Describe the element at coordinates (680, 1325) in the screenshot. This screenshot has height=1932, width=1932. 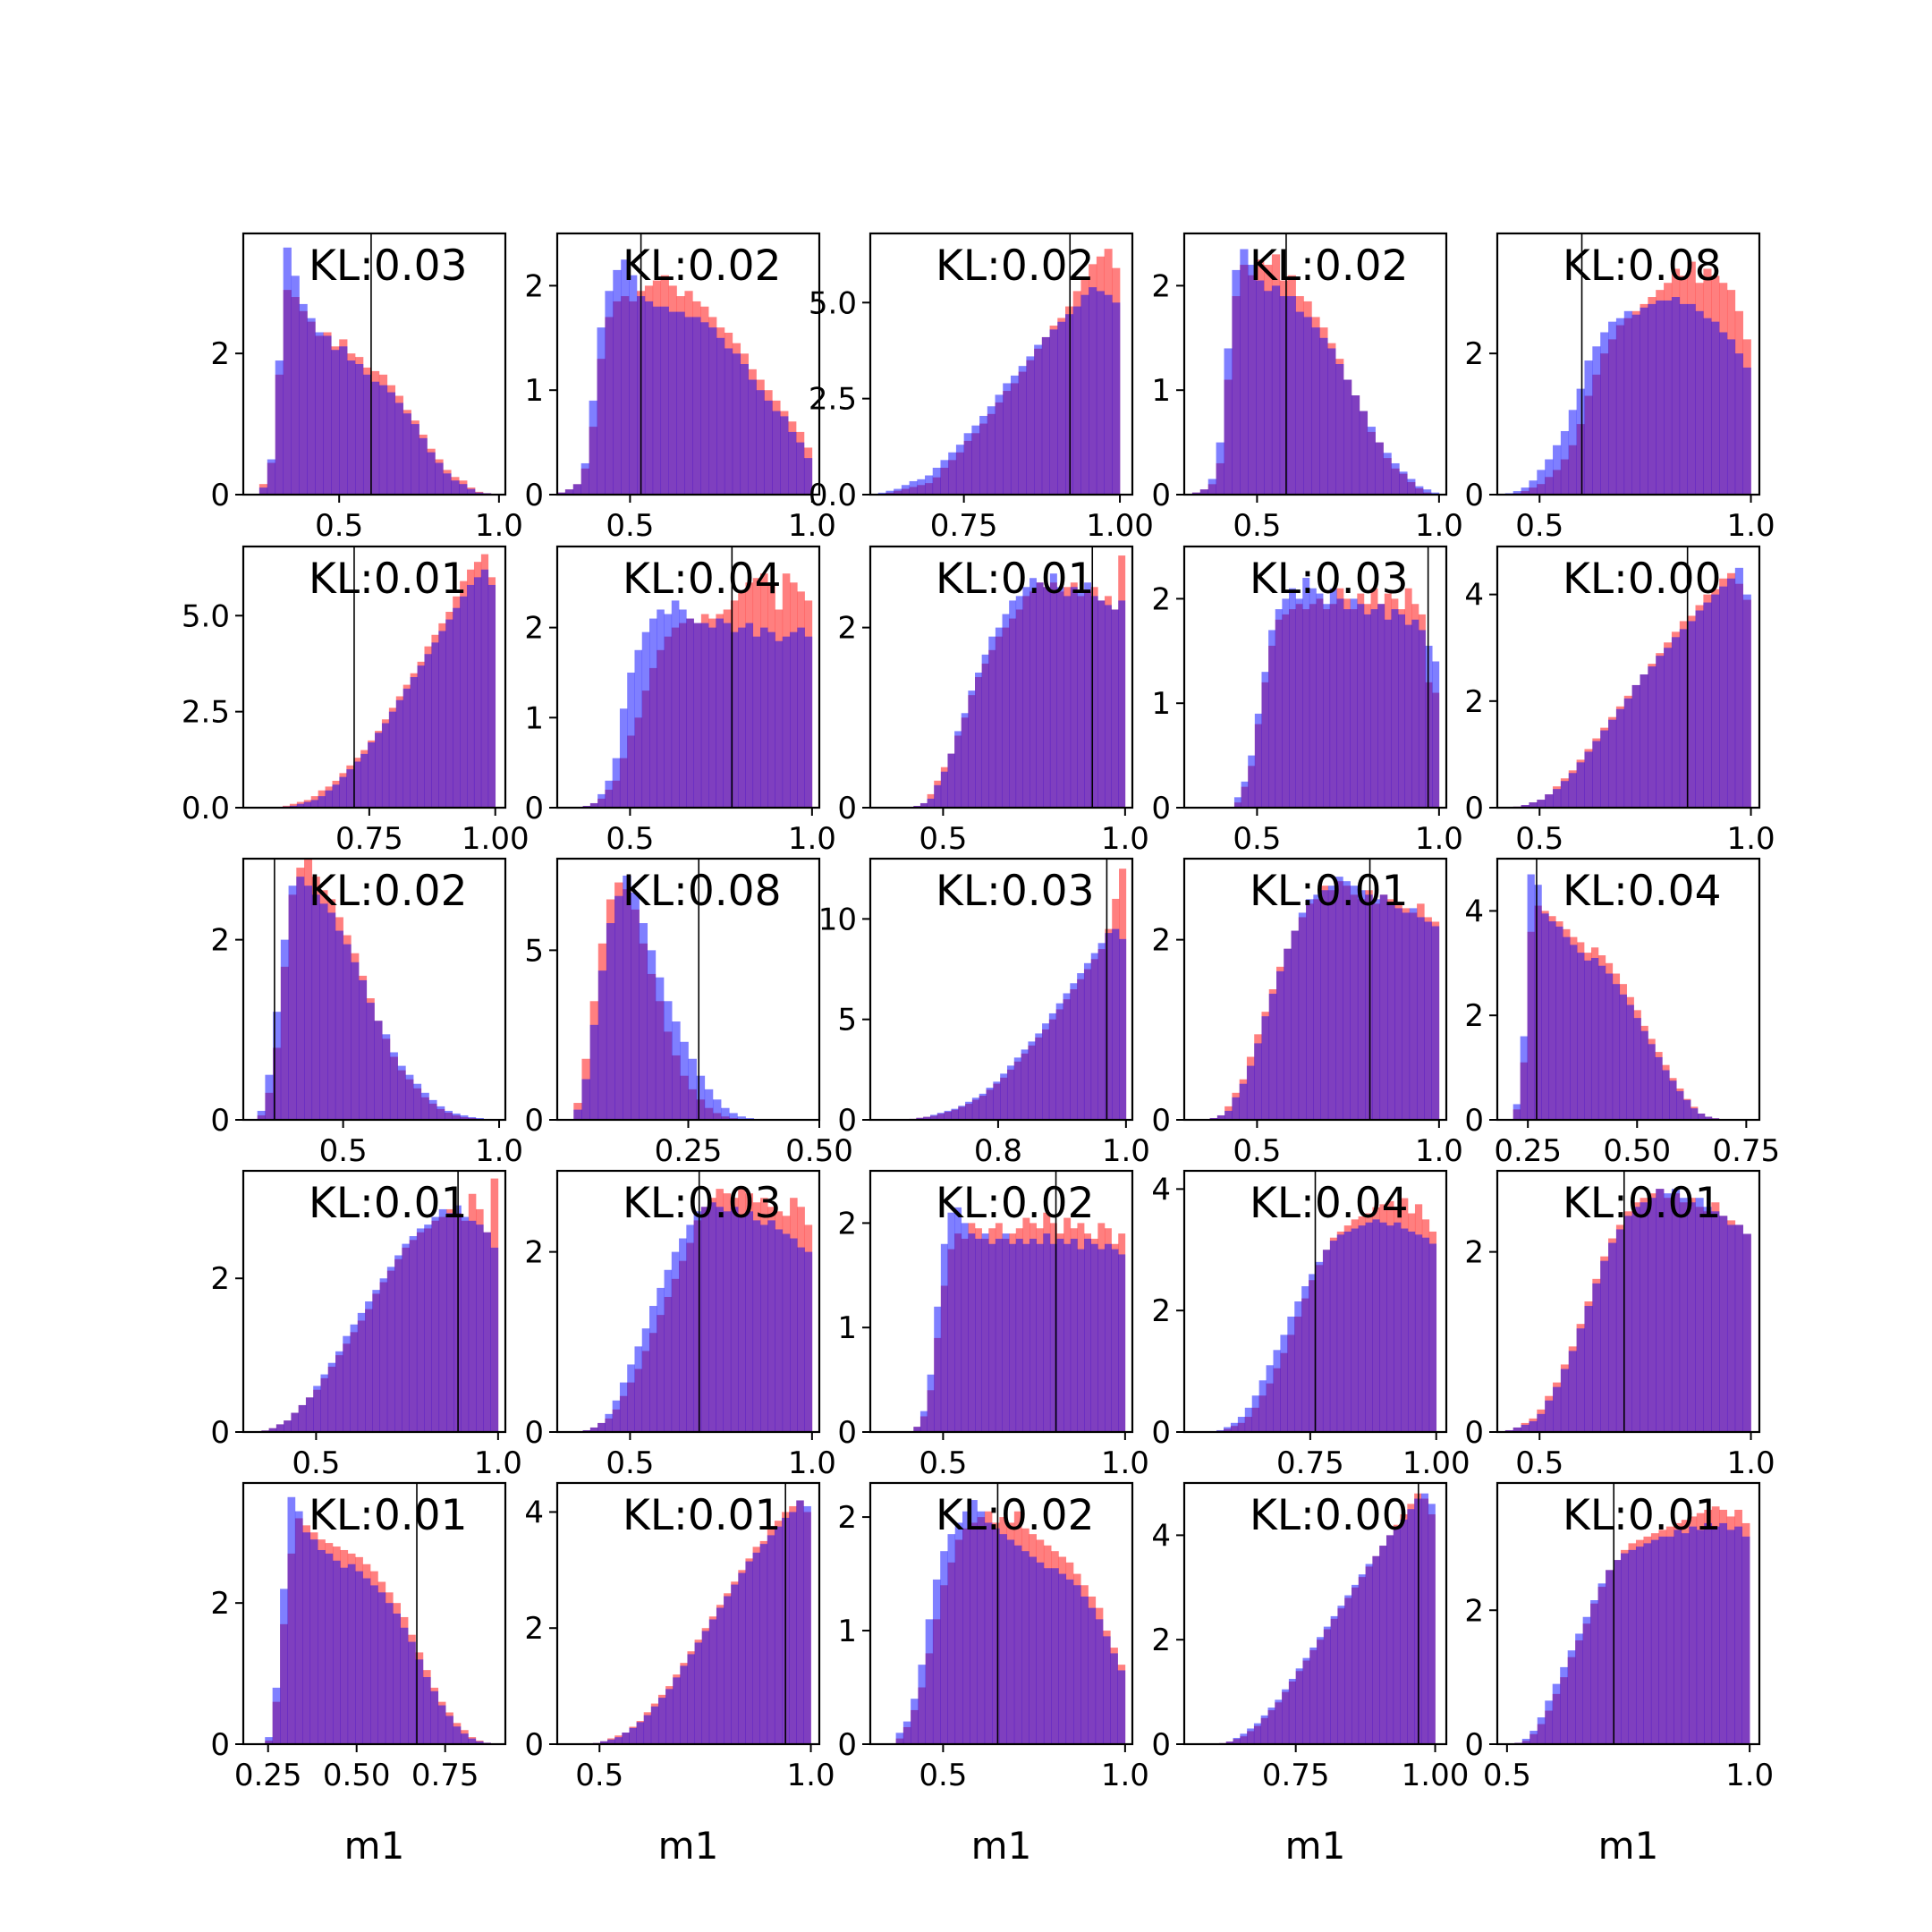
I see `subplot-4-2: 0.5 1.0 0 2 KL:0.03` at that location.